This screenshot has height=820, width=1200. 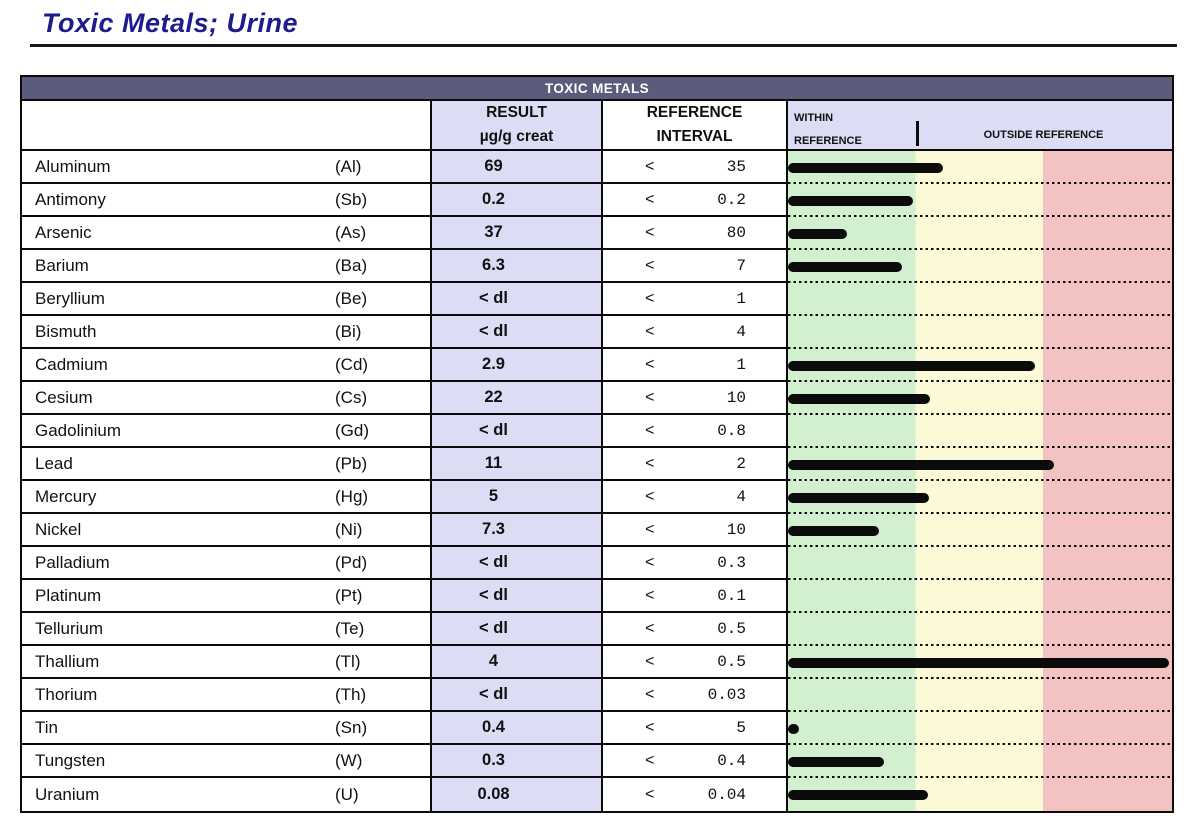 I want to click on result-value: 7.3, so click(x=493, y=529).